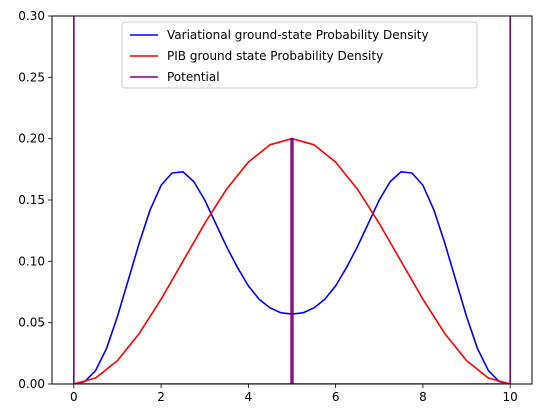 Image resolution: width=556 pixels, height=418 pixels. I want to click on y-tick-label: 0.25, so click(31, 77).